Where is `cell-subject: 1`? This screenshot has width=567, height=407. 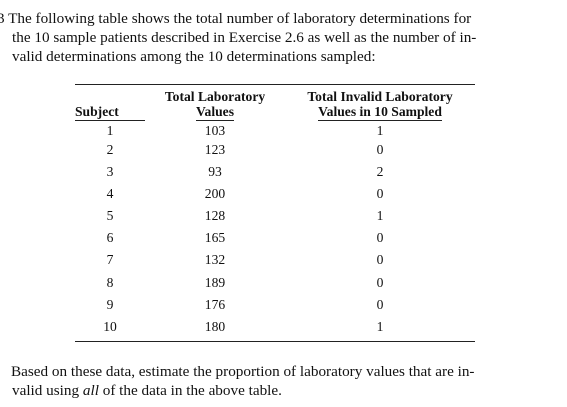 cell-subject: 1 is located at coordinates (110, 130).